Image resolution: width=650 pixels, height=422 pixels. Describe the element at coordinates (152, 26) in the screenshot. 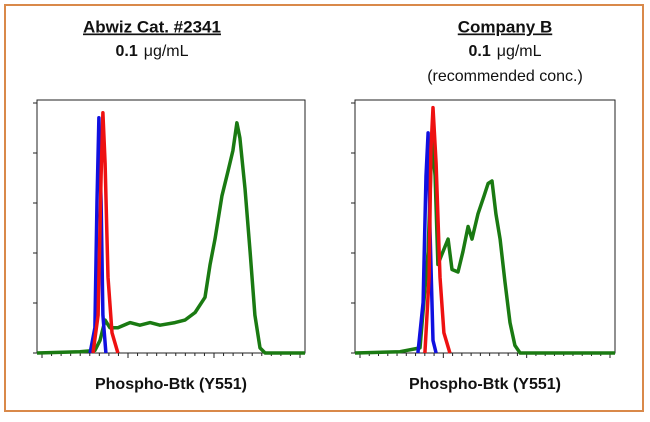

I see `panel-title: Abwiz Cat. #2341` at that location.